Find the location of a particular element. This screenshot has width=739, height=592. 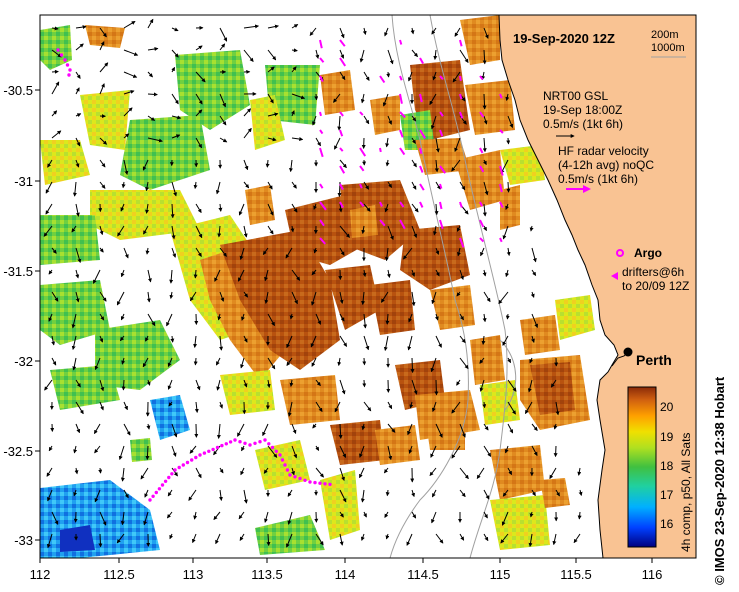

colorbar: 20 19 18 17 16 4h comp, p50, All Sats is located at coordinates (660, 469).